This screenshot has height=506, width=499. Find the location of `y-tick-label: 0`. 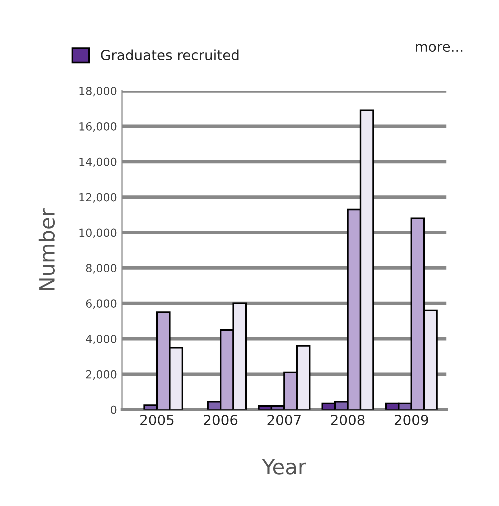

y-tick-label: 0 is located at coordinates (114, 410).